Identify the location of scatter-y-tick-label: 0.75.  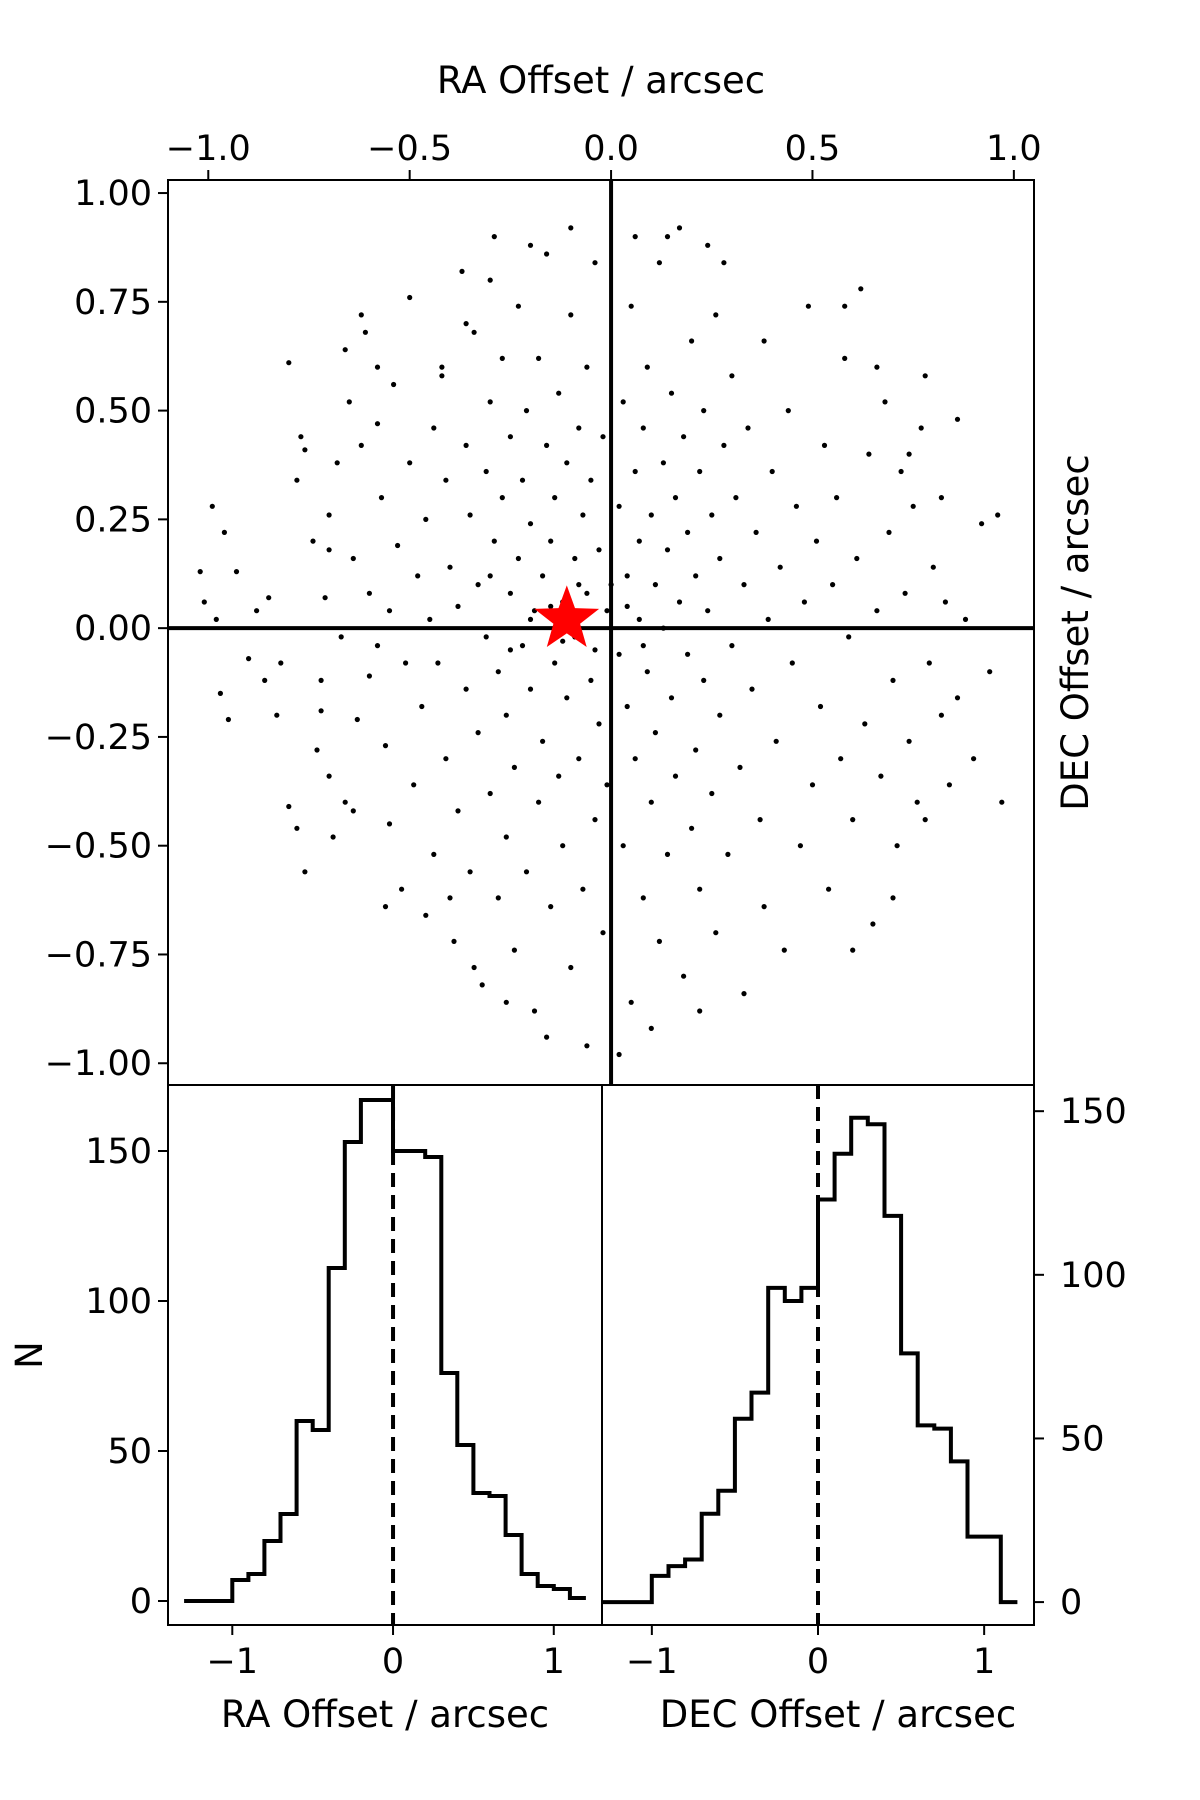
(113, 303).